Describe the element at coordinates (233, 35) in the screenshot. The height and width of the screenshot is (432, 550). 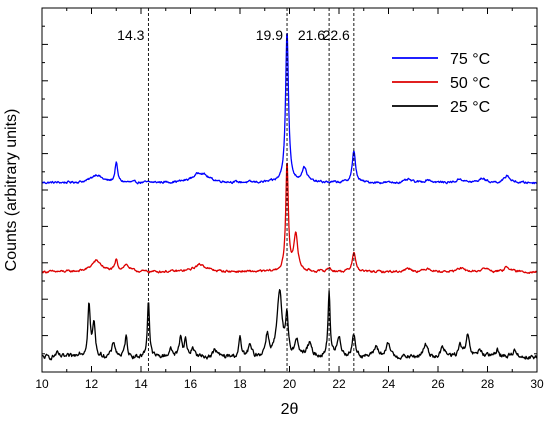
I see `annotation-labels: 14.3 19.9 21.622.6` at that location.